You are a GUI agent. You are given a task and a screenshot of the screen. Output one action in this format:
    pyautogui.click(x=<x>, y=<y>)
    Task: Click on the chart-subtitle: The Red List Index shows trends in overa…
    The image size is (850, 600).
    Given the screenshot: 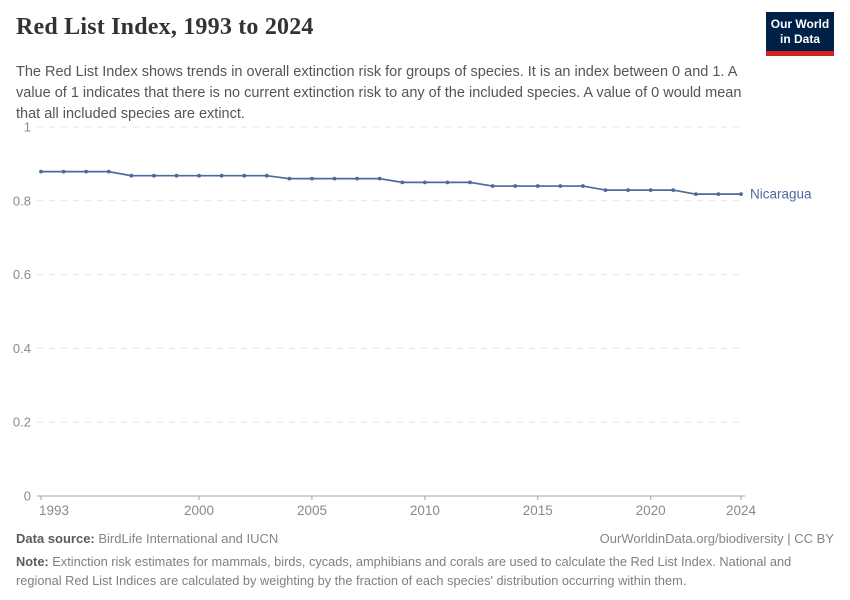 What is the action you would take?
    pyautogui.click(x=379, y=93)
    